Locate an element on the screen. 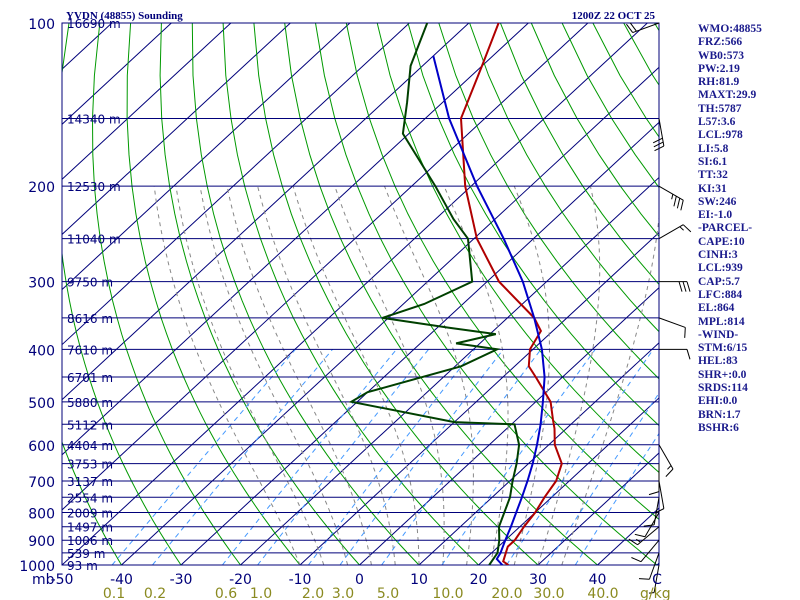  pressure-tick-label: 800 is located at coordinates (41, 514).